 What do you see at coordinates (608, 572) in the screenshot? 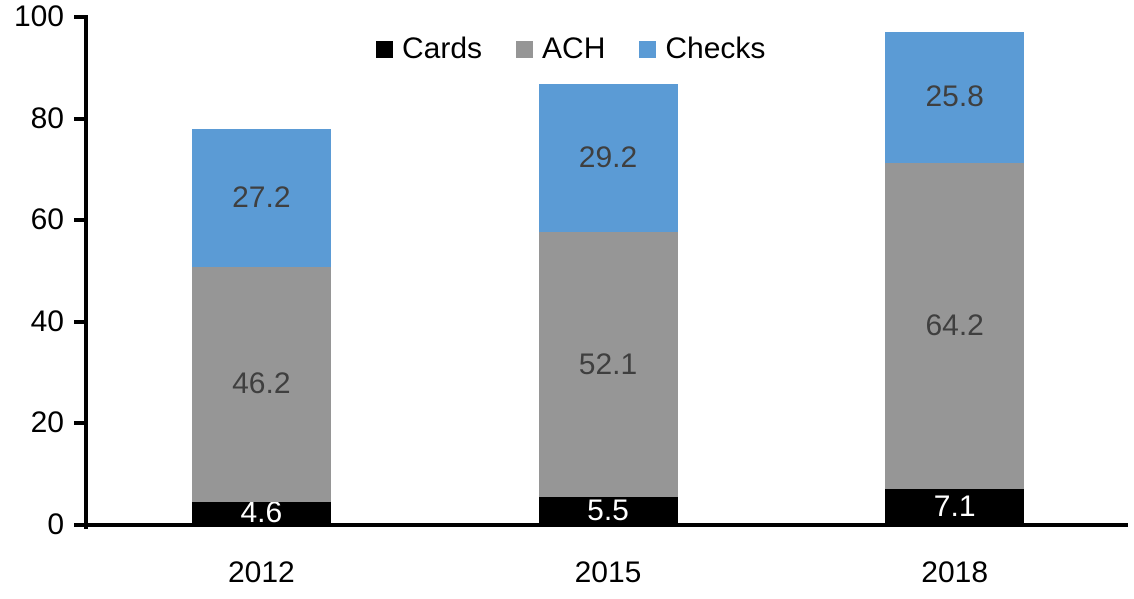
I see `x-axis-label-2015: 2015` at bounding box center [608, 572].